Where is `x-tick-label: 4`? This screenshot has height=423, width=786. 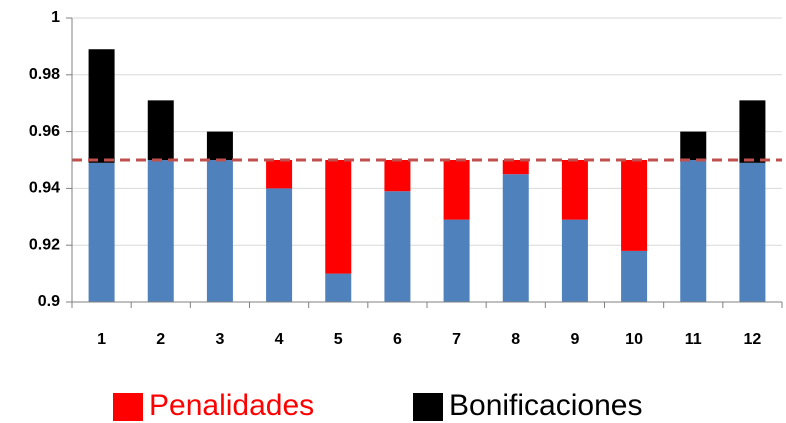
x-tick-label: 4 is located at coordinates (279, 339).